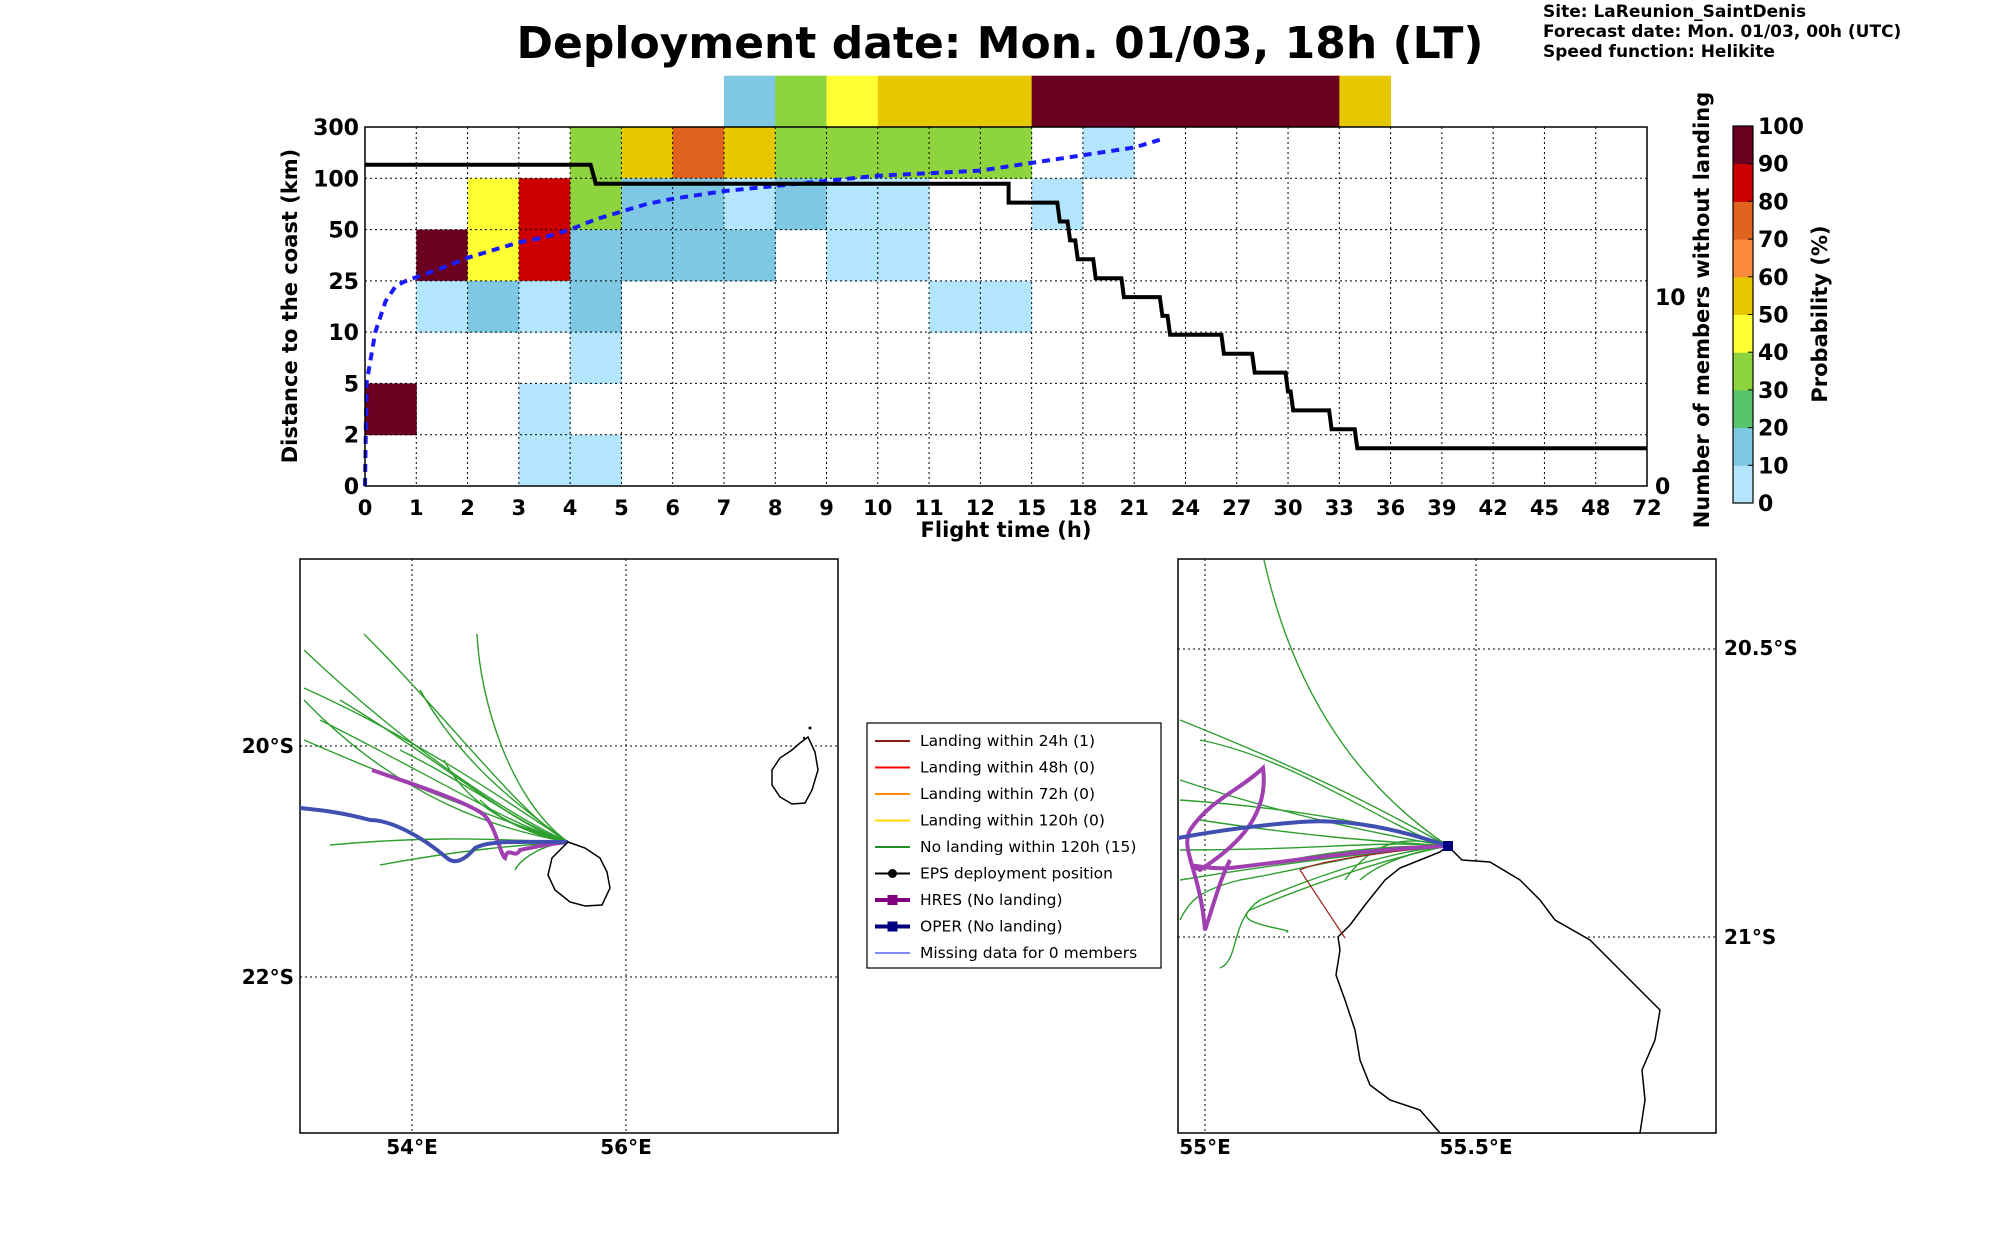 This screenshot has width=2000, height=1250. Describe the element at coordinates (467, 508) in the screenshot. I see `x-tick-label: 2` at that location.